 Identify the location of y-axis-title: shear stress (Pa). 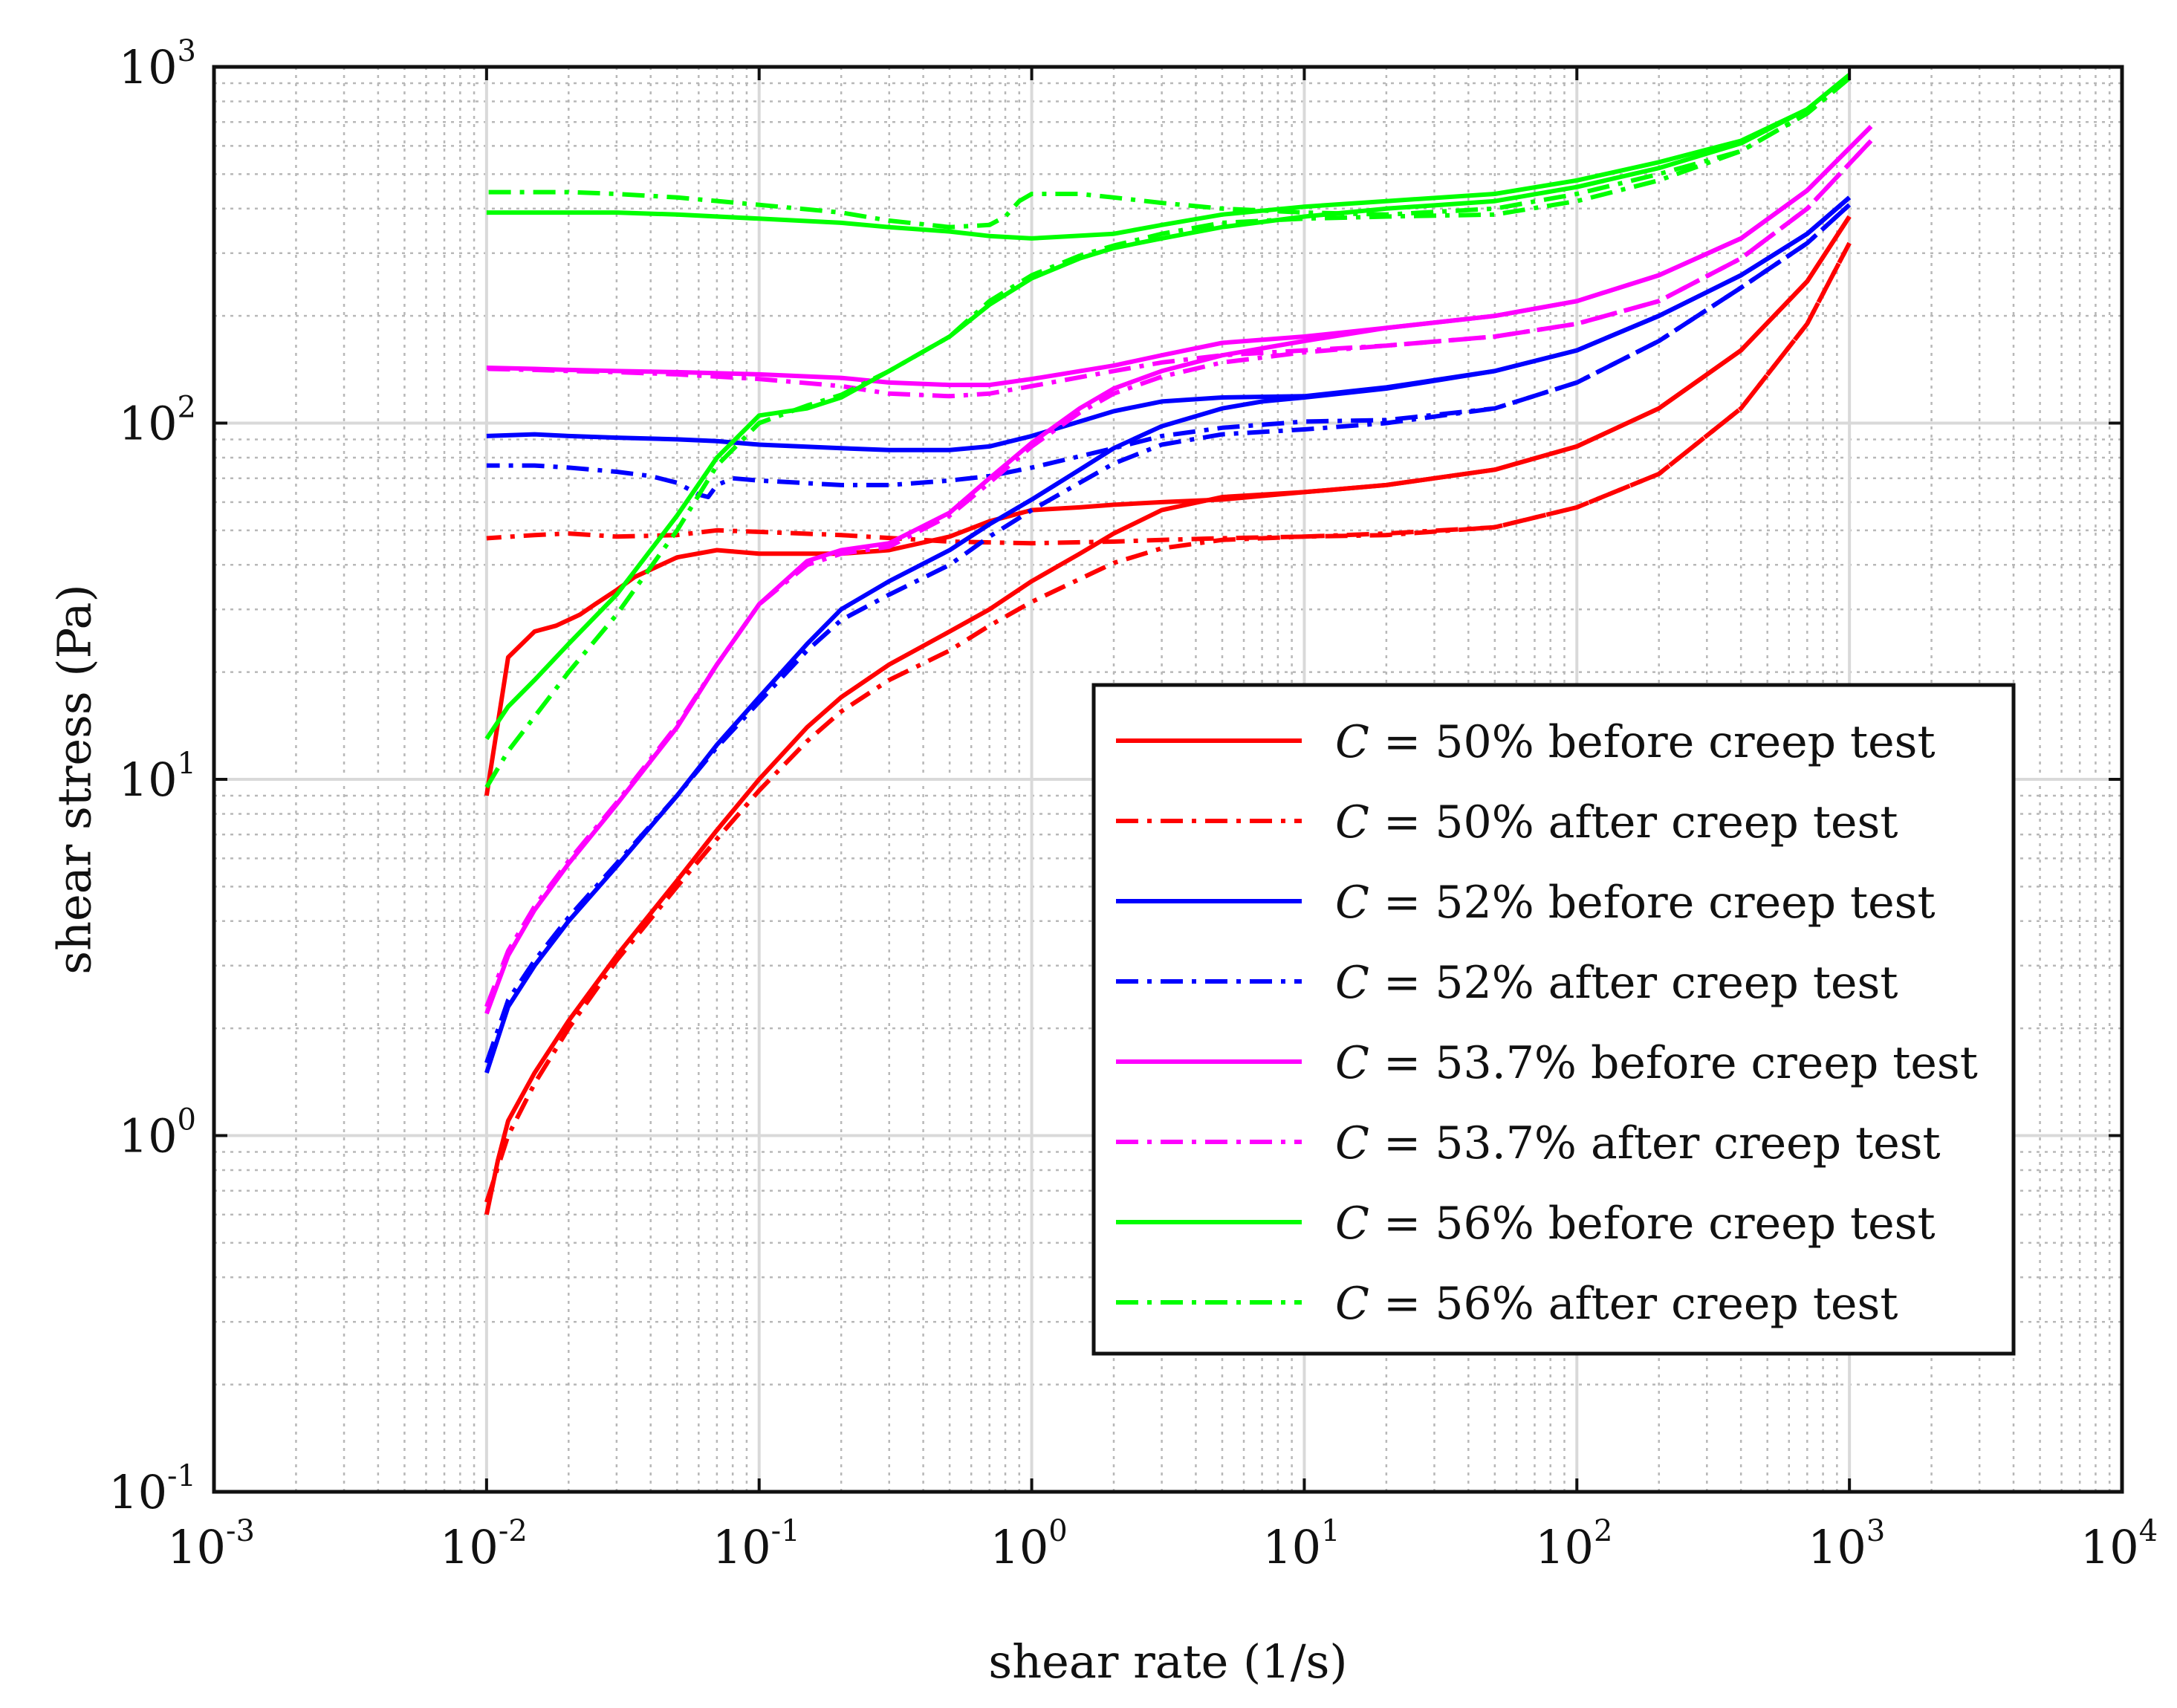
(75, 779).